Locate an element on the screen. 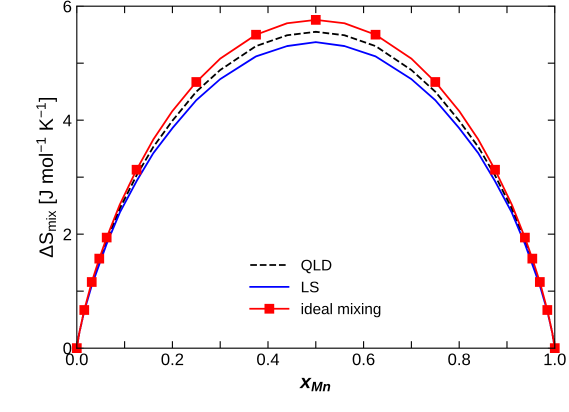 This screenshot has width=569, height=412. legend-label: QLD is located at coordinates (316, 267).